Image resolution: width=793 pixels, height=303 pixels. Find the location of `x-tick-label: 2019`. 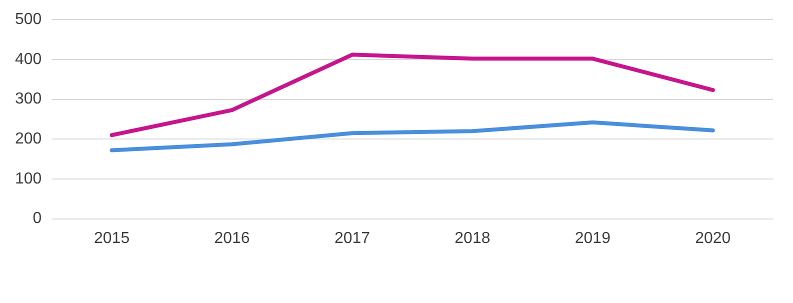

x-tick-label: 2019 is located at coordinates (592, 238).